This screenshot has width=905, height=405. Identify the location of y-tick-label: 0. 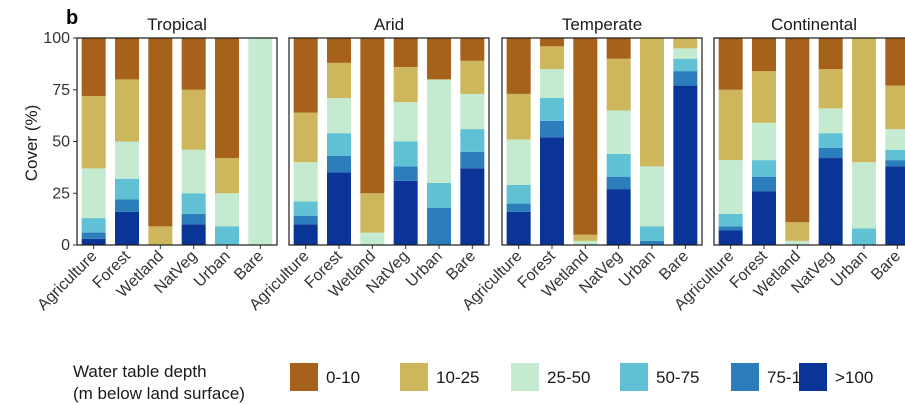
(65, 245).